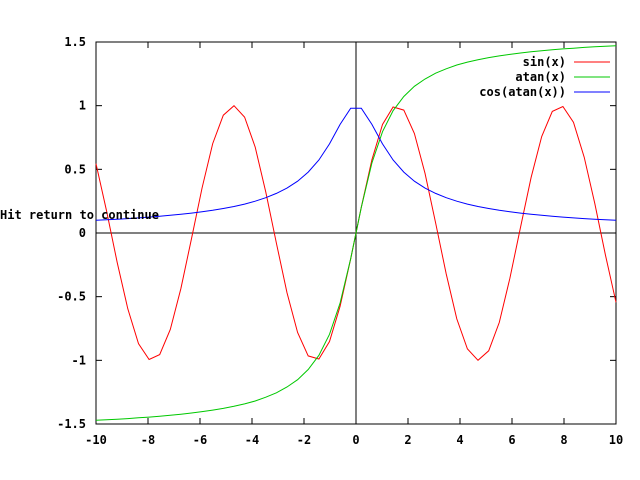 The width and height of the screenshot is (640, 480). What do you see at coordinates (96, 440) in the screenshot?
I see `x-tick-label: -10` at bounding box center [96, 440].